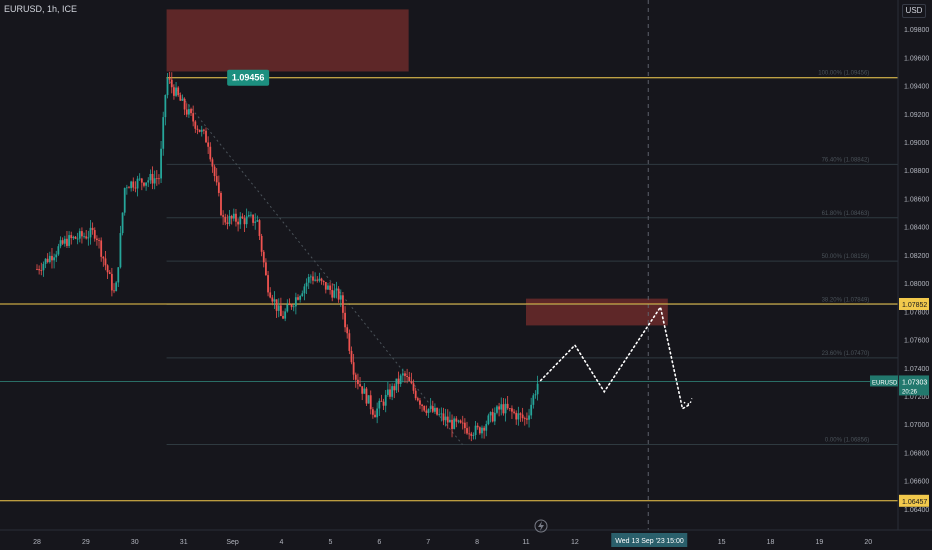 This screenshot has width=932, height=550. I want to click on high-price-badge-label: 1.09456, so click(248, 78).